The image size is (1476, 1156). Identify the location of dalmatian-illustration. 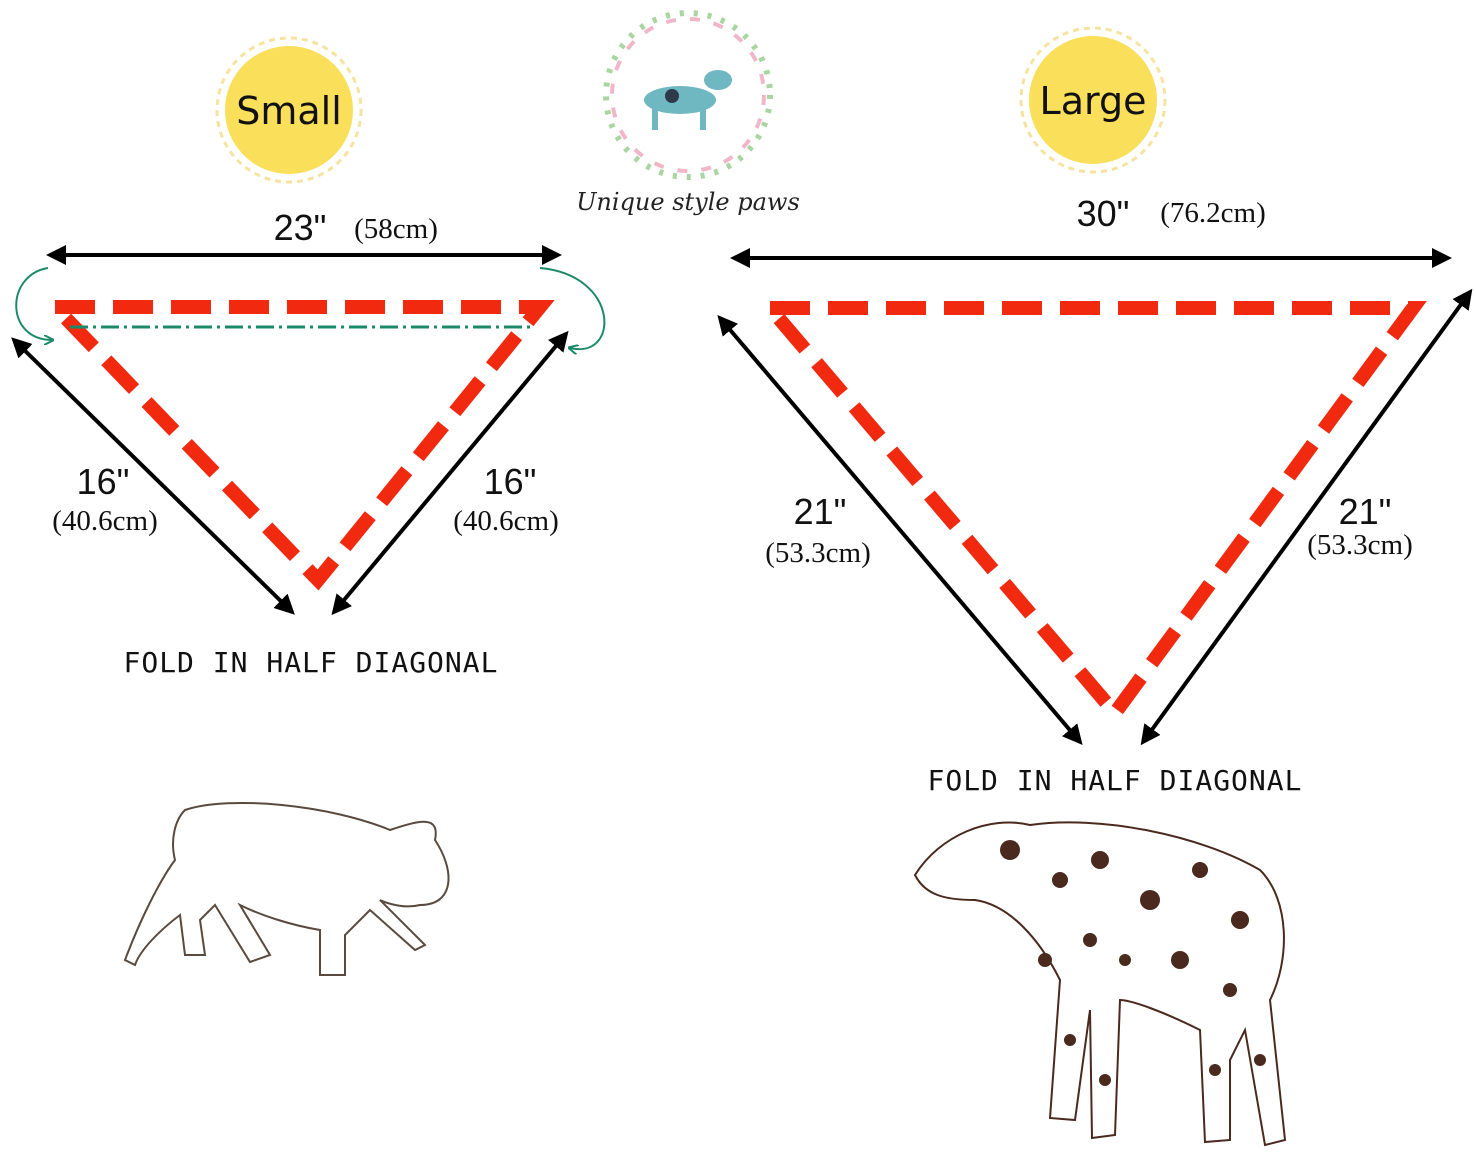
(1100, 984).